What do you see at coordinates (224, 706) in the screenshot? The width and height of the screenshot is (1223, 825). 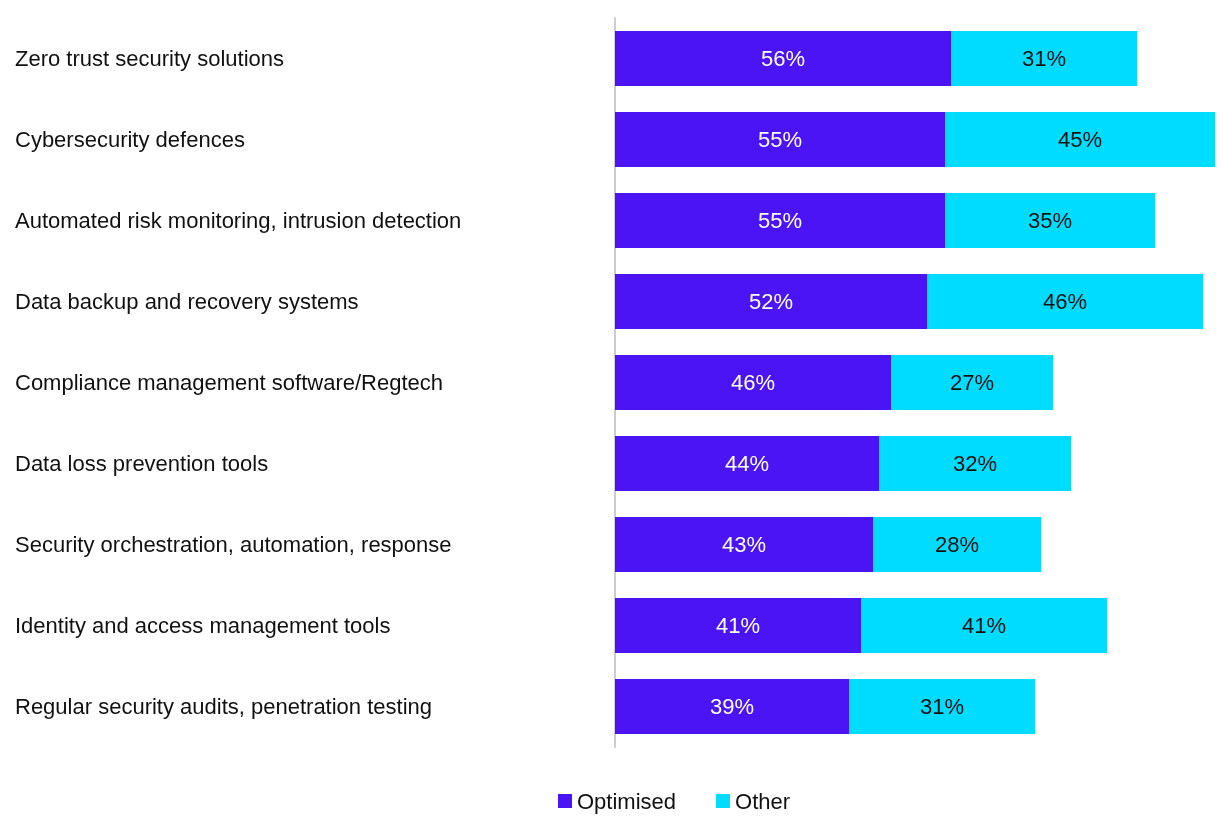 I see `y-tick-label: Regular security audits, penetration testing` at bounding box center [224, 706].